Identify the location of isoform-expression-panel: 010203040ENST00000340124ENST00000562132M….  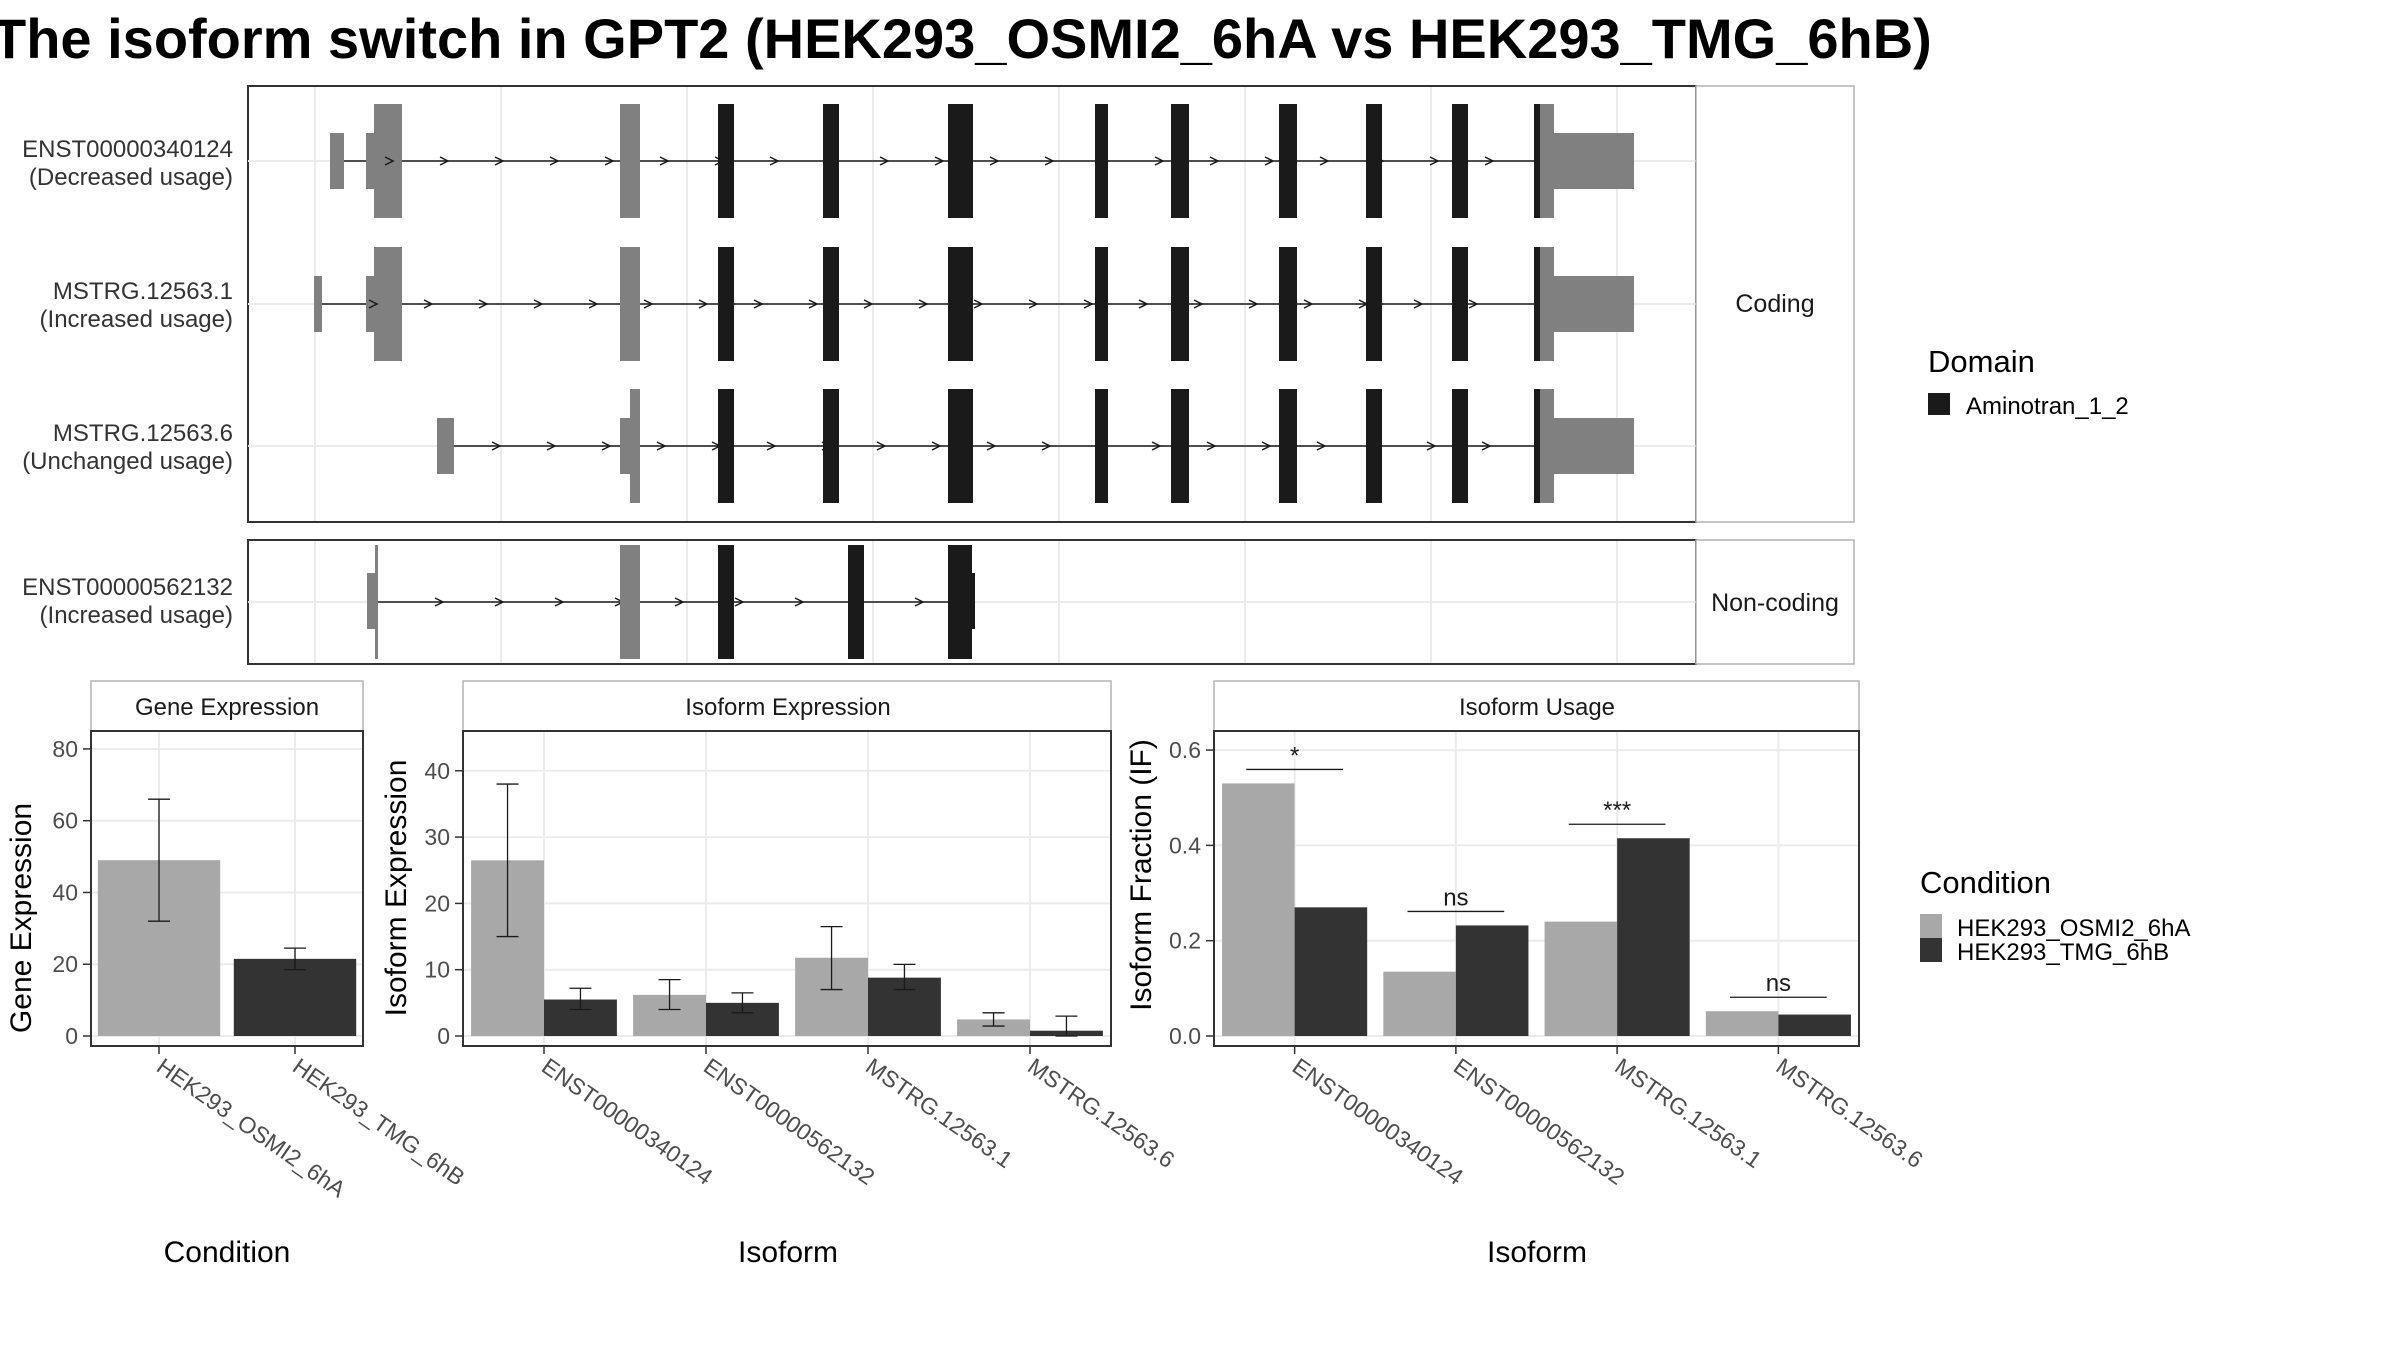
(779, 974).